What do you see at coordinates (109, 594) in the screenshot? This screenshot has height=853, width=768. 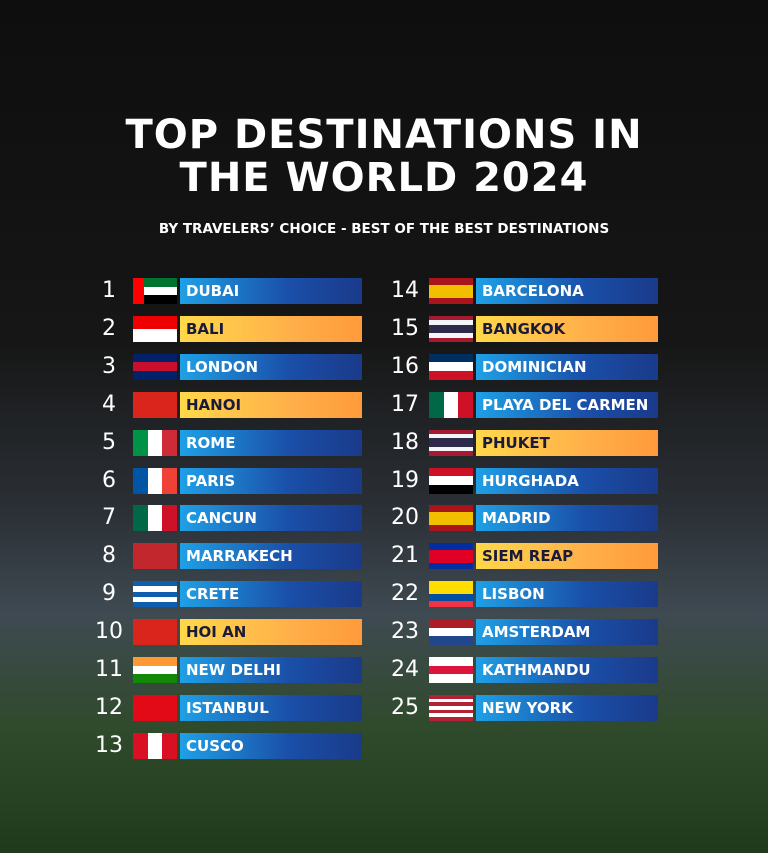 I see `rank-number: 9` at bounding box center [109, 594].